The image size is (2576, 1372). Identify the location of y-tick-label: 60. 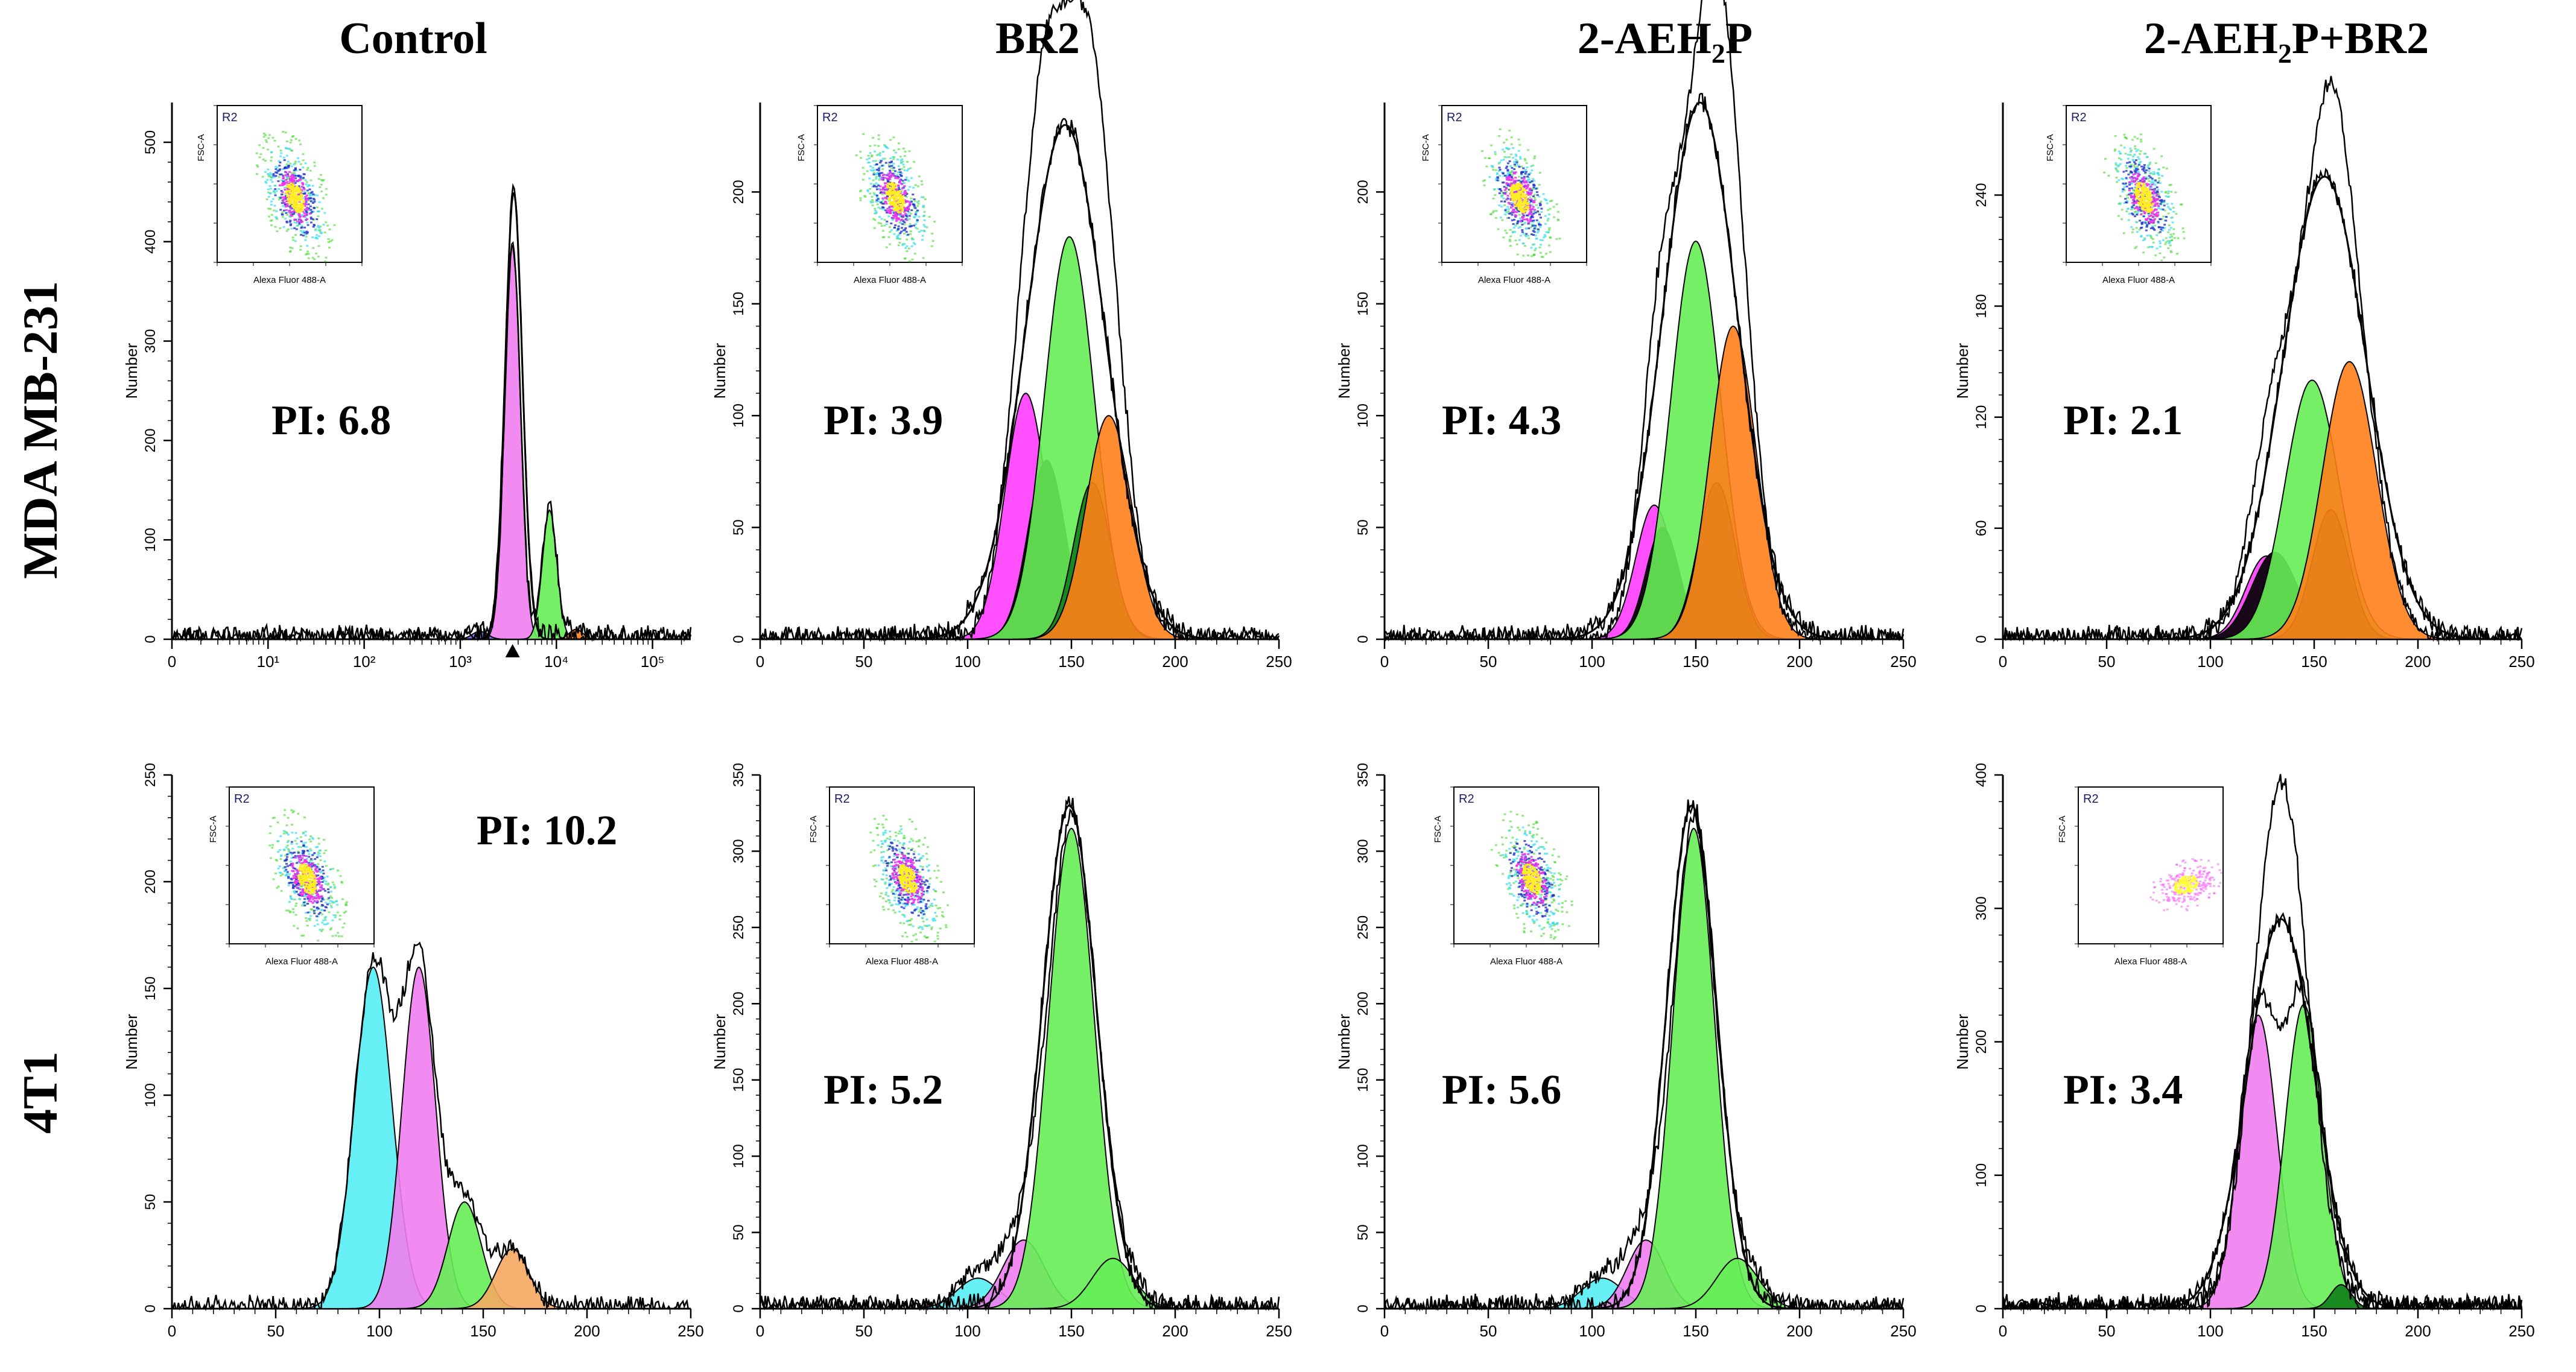
(1981, 528).